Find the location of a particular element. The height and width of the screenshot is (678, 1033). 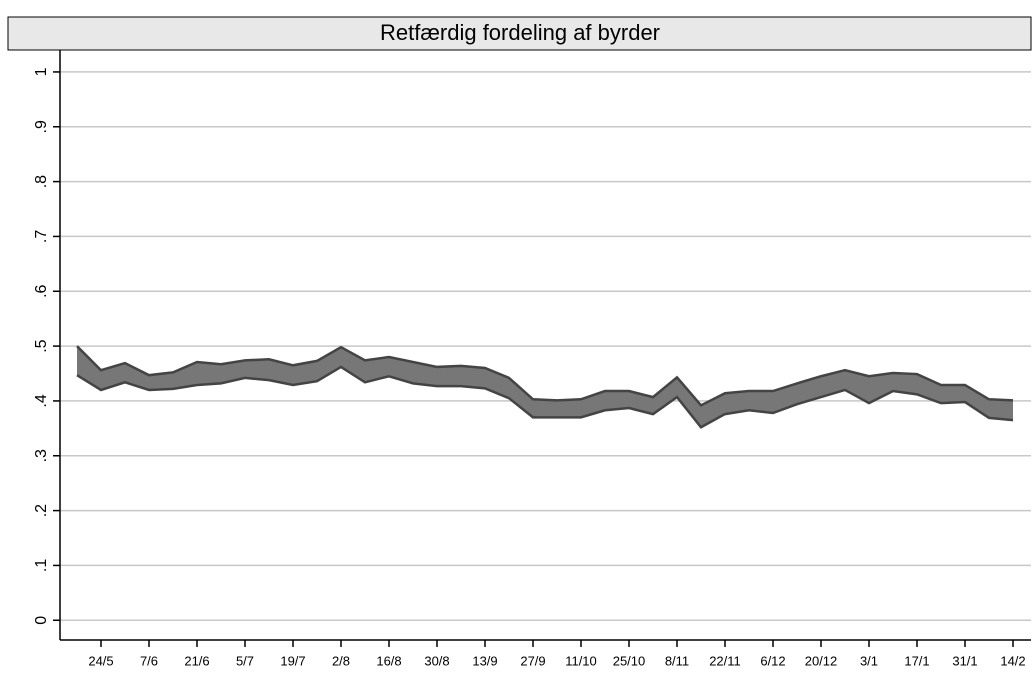

x-tick-label: 19/7 is located at coordinates (292, 660).